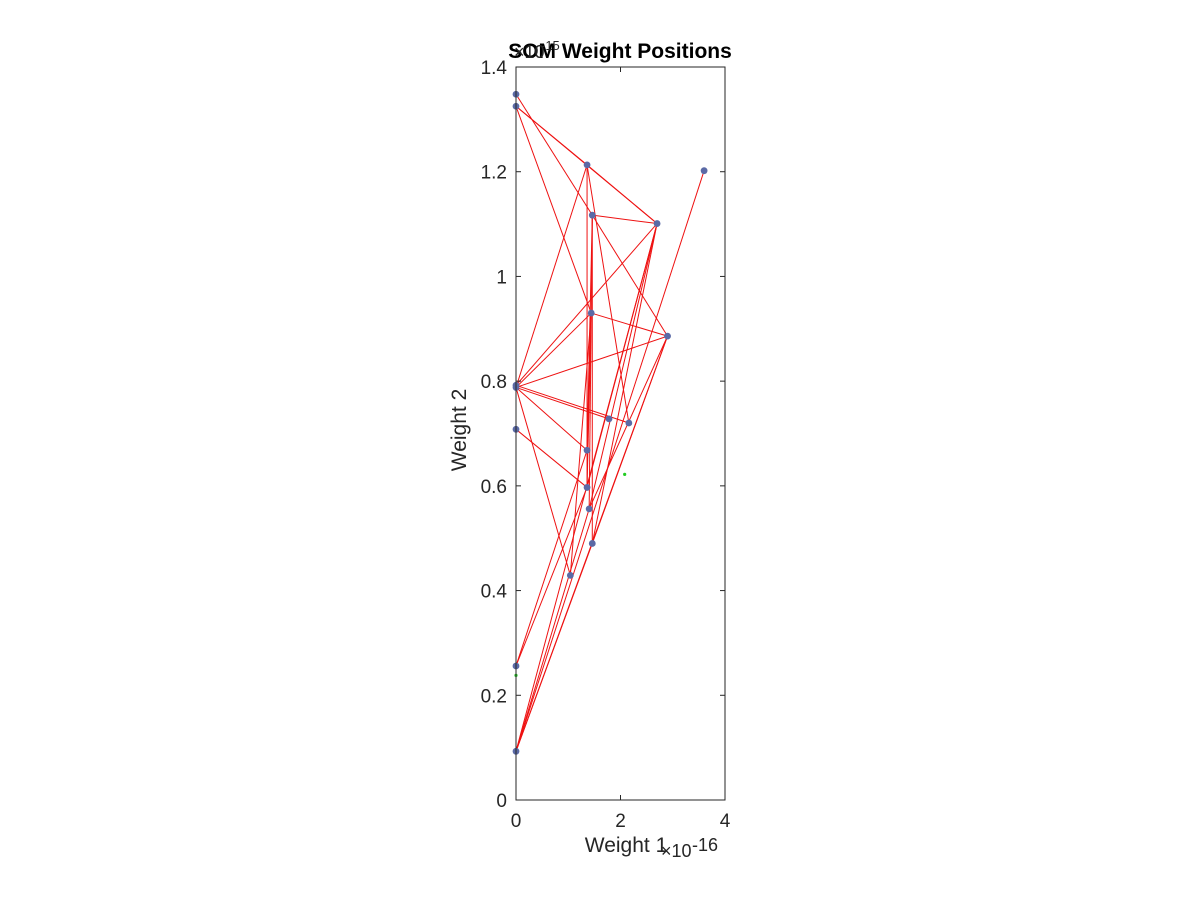 The image size is (1200, 900). I want to click on y-tick-label: 0.8, so click(494, 382).